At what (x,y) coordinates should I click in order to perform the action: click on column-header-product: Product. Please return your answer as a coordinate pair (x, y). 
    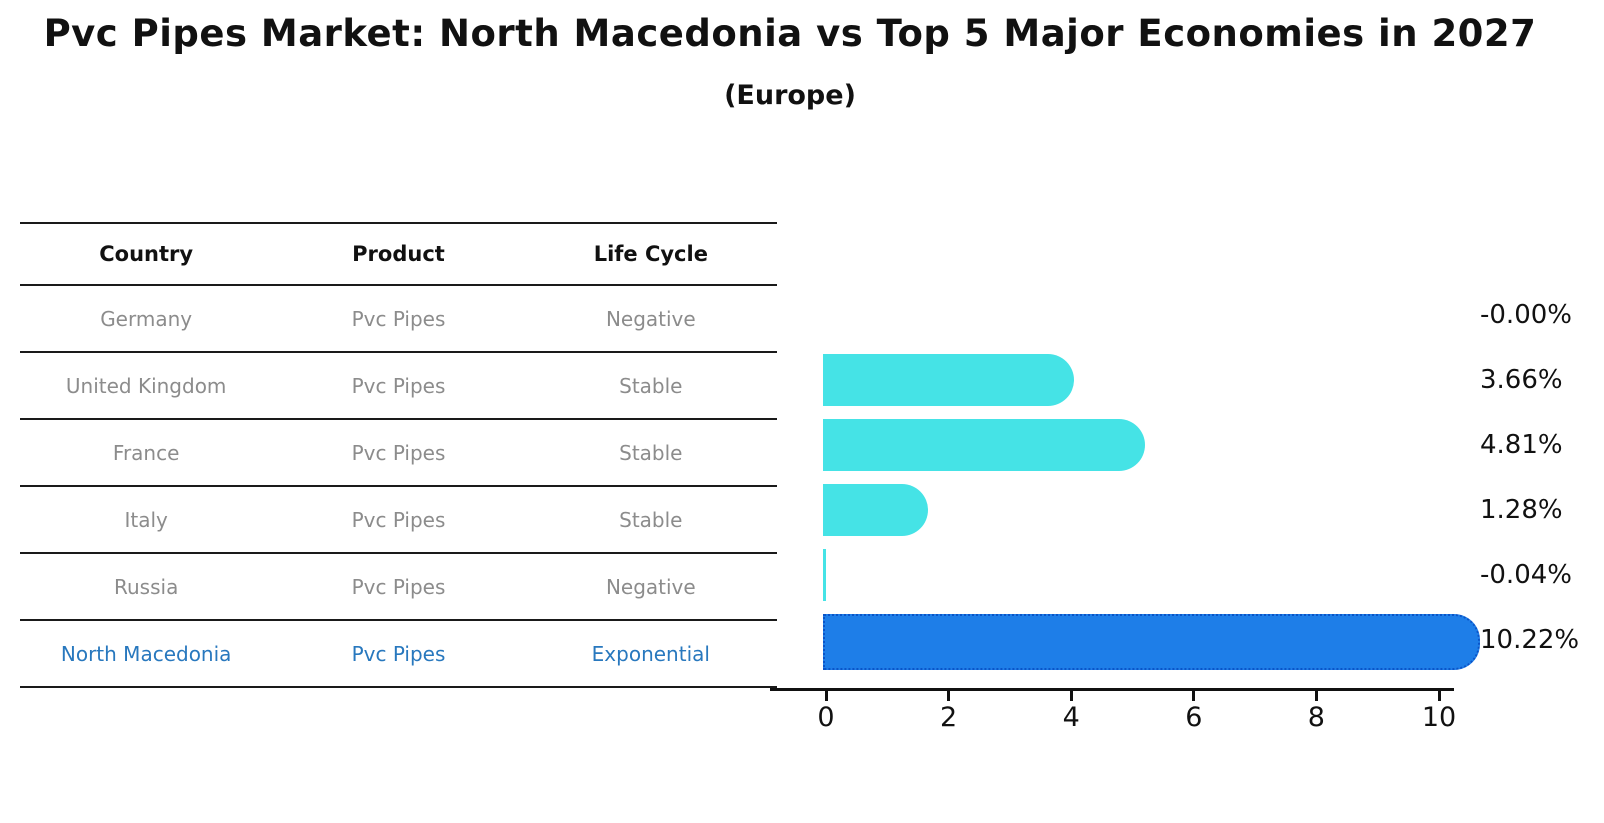
    Looking at the image, I should click on (398, 254).